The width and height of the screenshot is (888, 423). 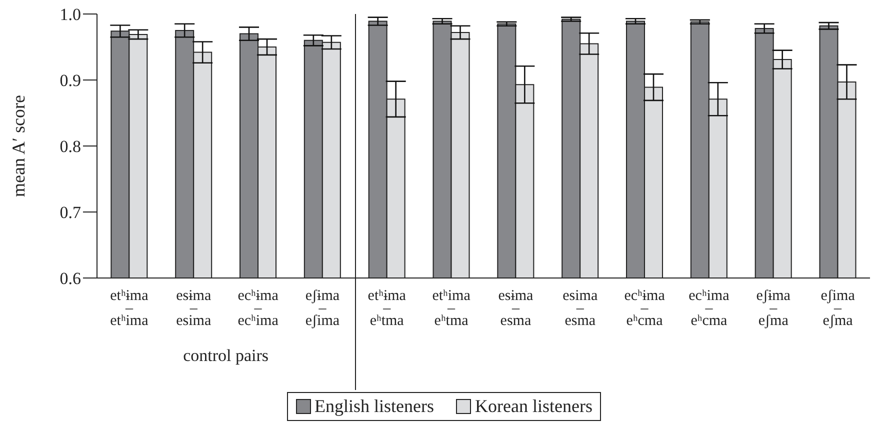 I want to click on x-tick-label: eʃɨma – eʃima, so click(x=322, y=308).